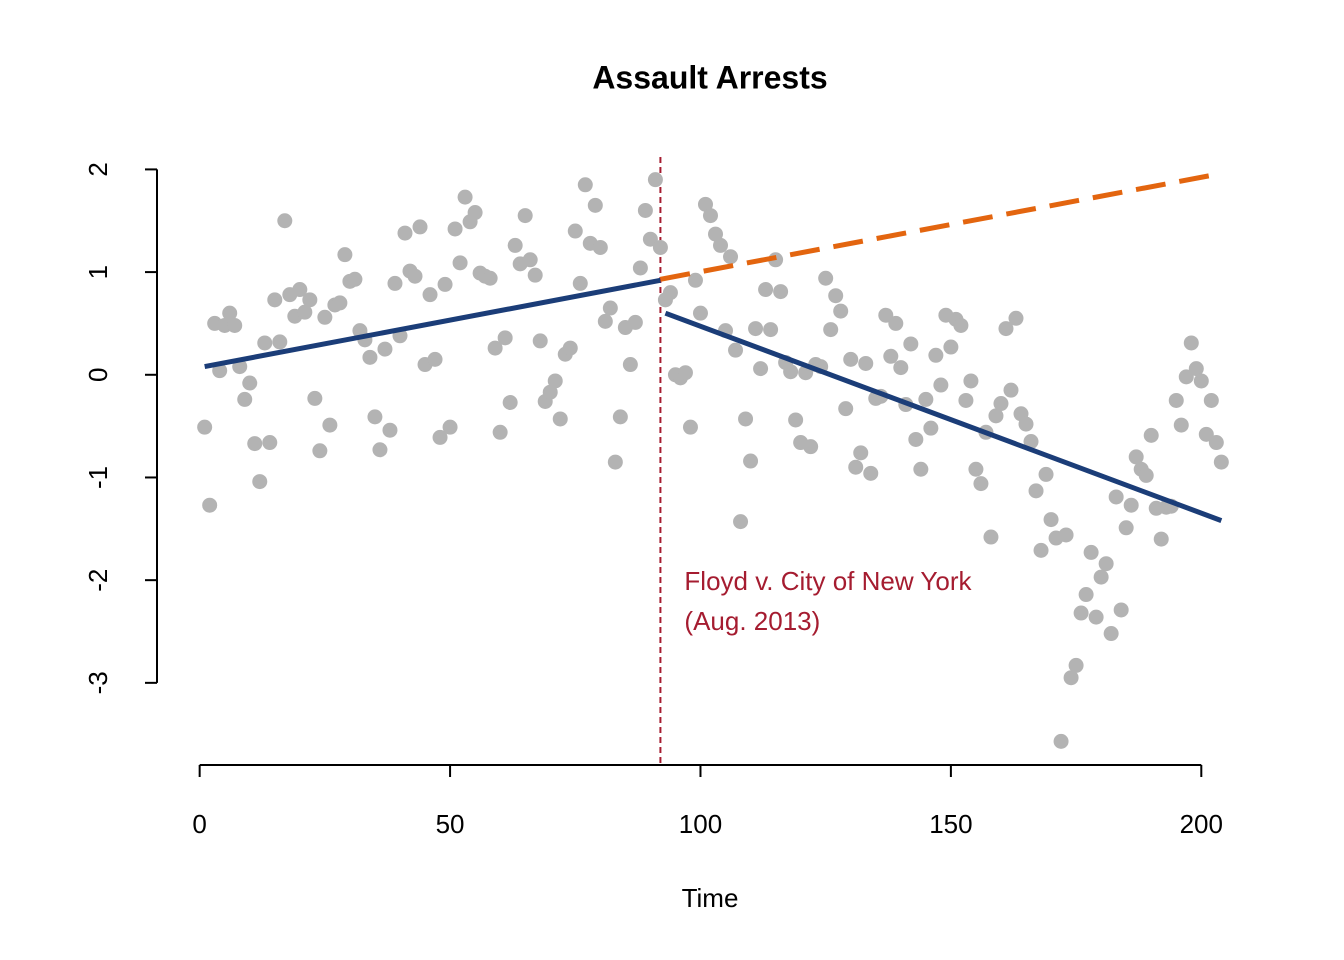  What do you see at coordinates (98, 580) in the screenshot?
I see `y-tick-label: -2` at bounding box center [98, 580].